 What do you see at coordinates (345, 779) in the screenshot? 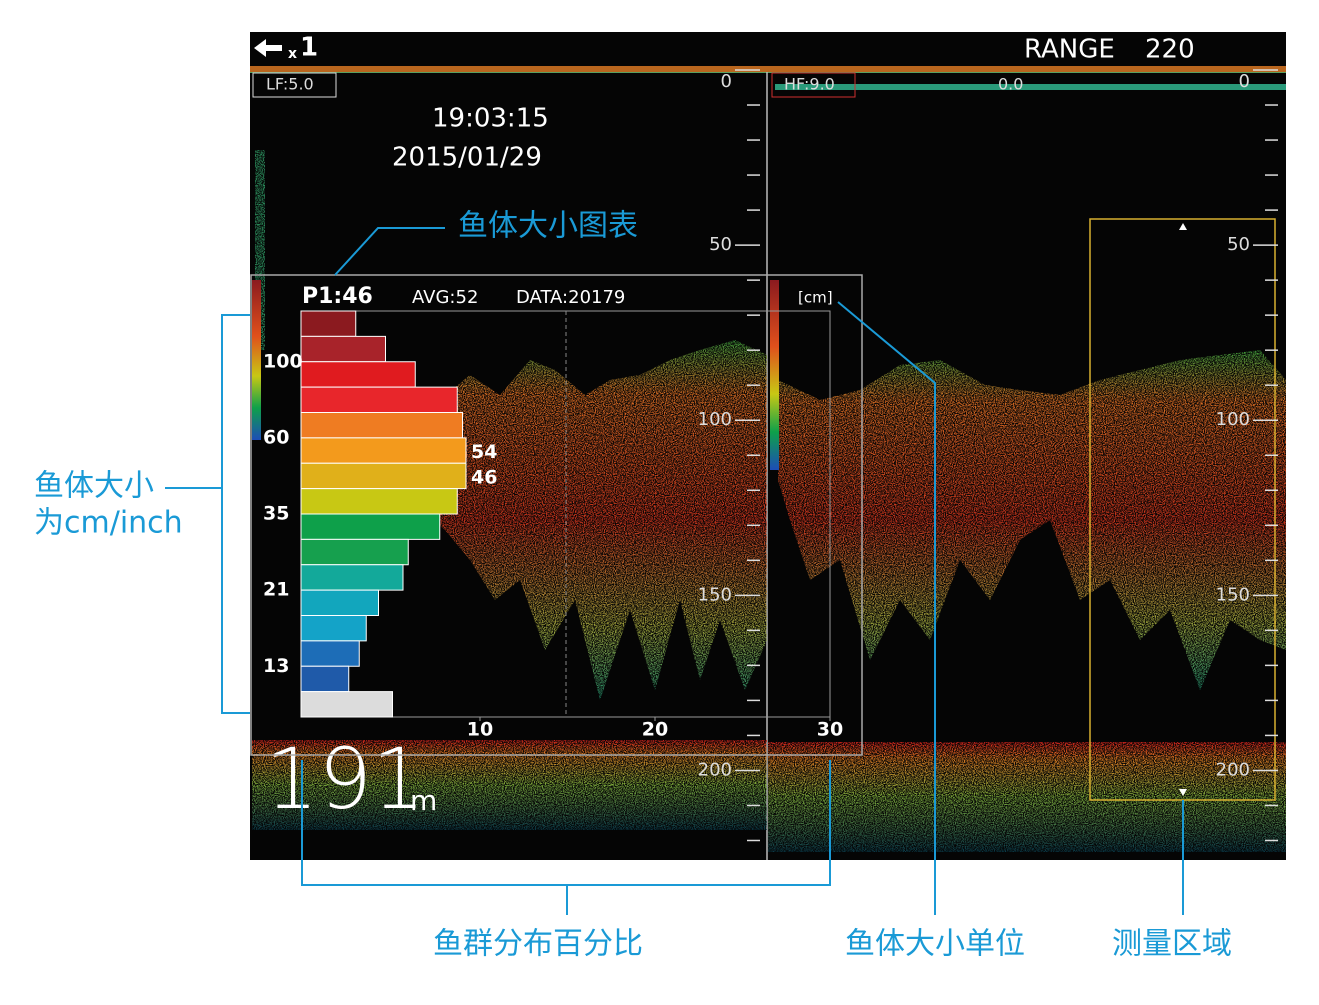
I see `depth-readout: 191` at bounding box center [345, 779].